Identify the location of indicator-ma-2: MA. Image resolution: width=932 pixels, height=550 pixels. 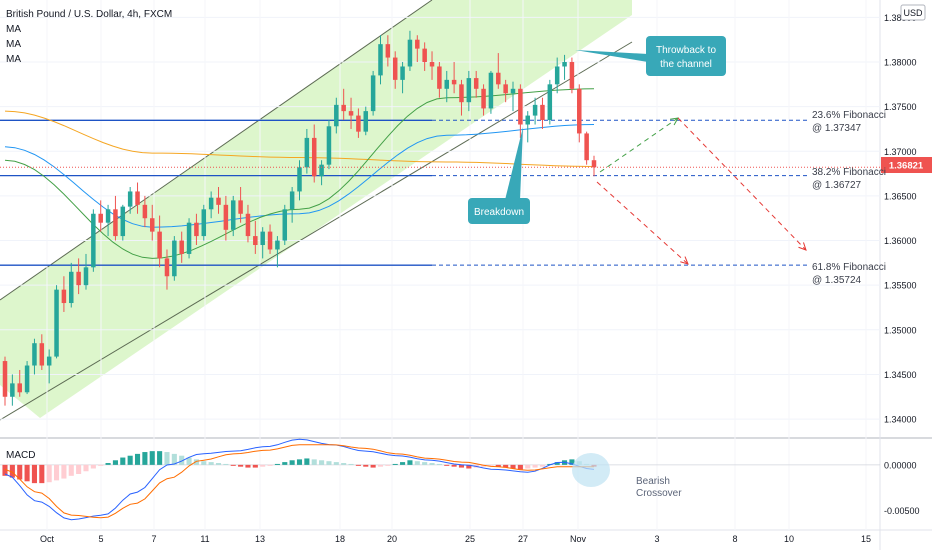
(13, 44).